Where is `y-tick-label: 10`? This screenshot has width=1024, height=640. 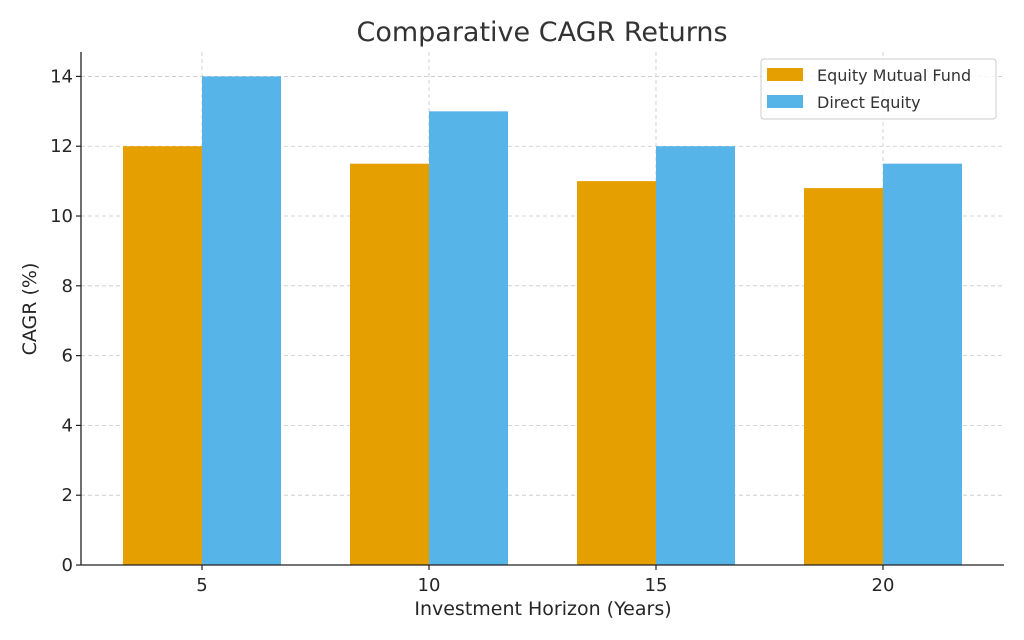 y-tick-label: 10 is located at coordinates (61, 216).